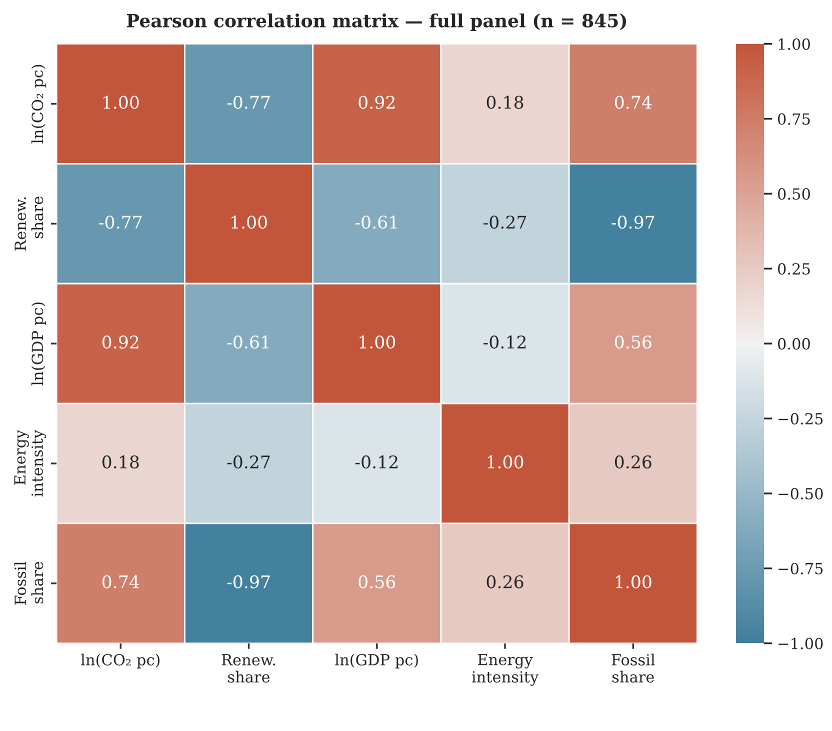  I want to click on color-bar-label: 0.75, so click(794, 119).